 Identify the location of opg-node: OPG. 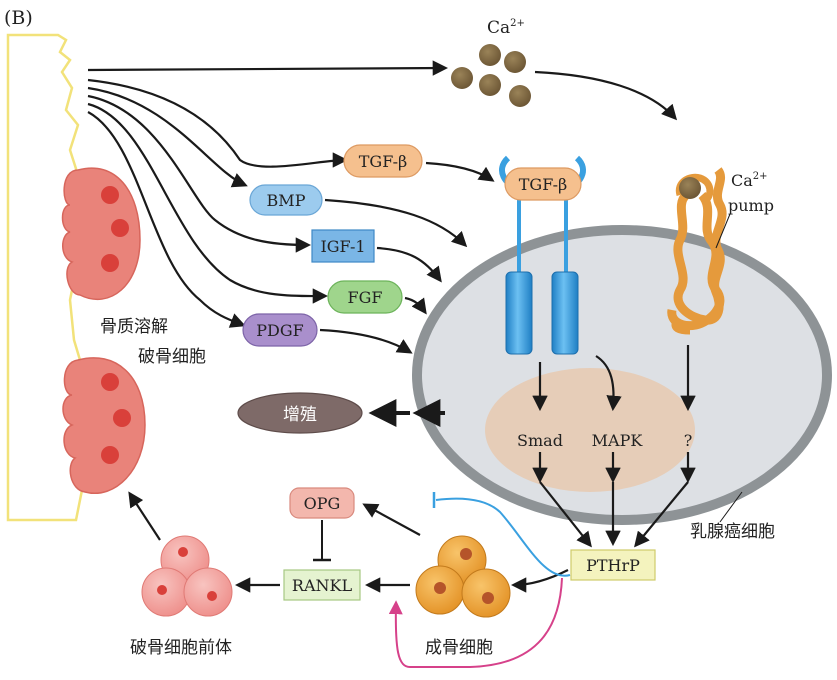
(322, 503).